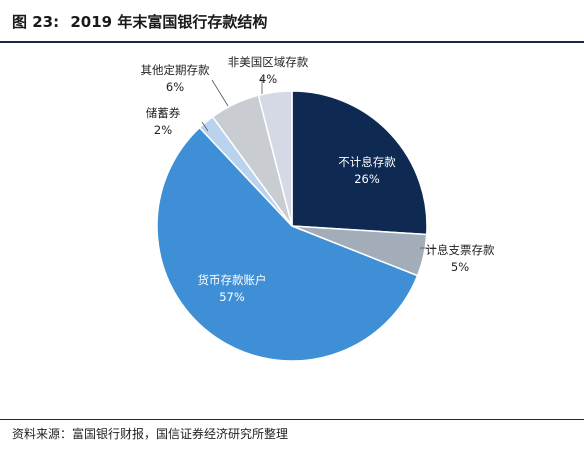 Image resolution: width=584 pixels, height=453 pixels. What do you see at coordinates (150, 434) in the screenshot?
I see `source-note: 资料来源：富国银行财报，国信证券经济研究所整理` at bounding box center [150, 434].